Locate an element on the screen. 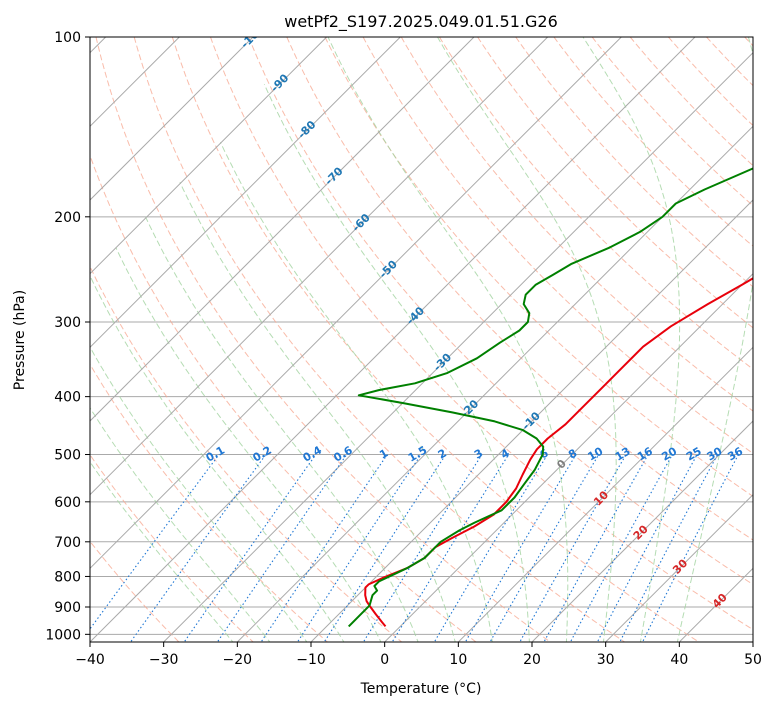 The width and height of the screenshot is (775, 708). y-axis: 100 200 300 400 500 600 700 800 900 1000 is located at coordinates (67, 336).